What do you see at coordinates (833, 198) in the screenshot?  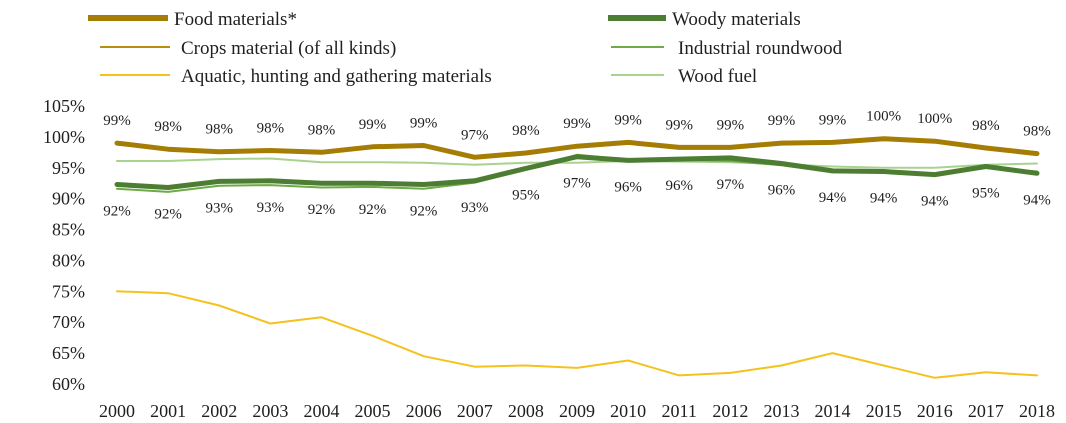 I see `data-label-woody-materials-2014: 94%` at bounding box center [833, 198].